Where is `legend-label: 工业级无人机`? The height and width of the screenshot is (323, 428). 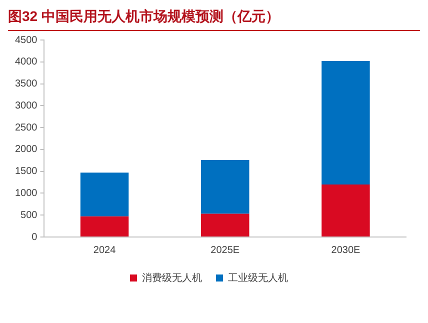
legend-label: 工业级无人机 is located at coordinates (258, 278).